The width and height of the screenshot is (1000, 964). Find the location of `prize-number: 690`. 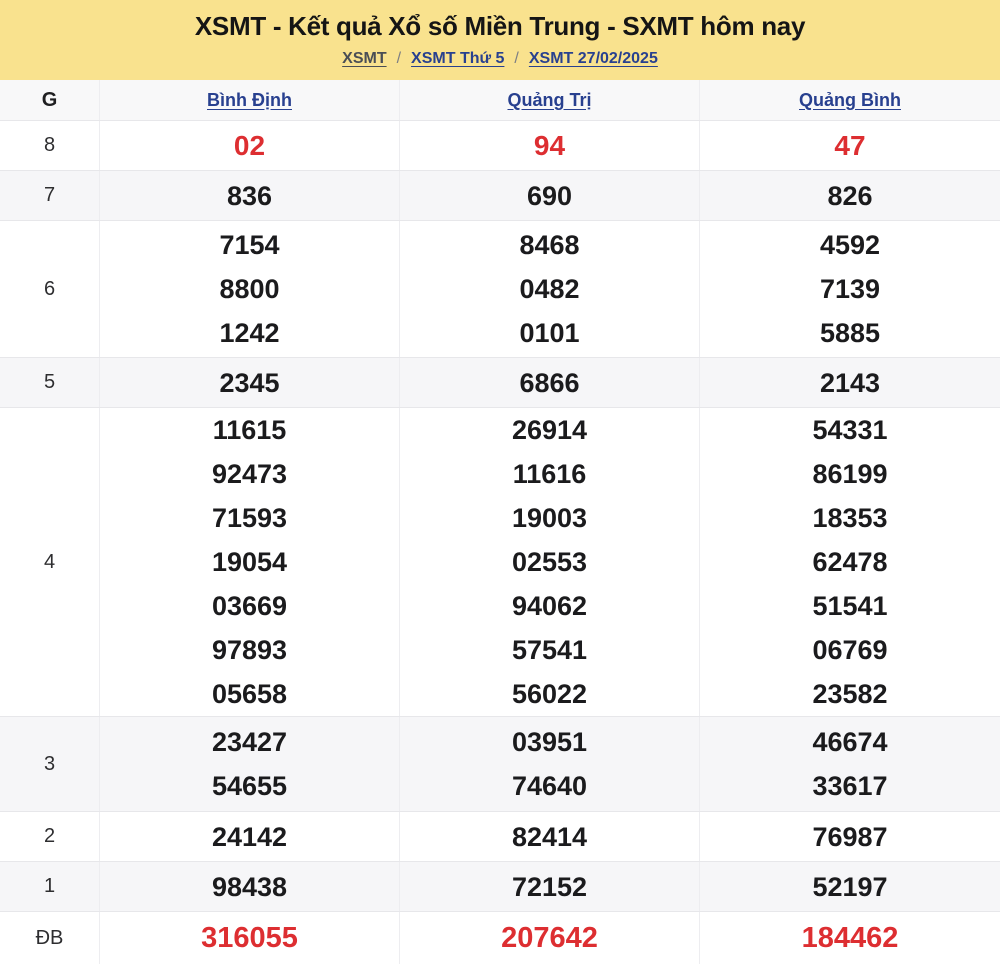

prize-number: 690 is located at coordinates (549, 195).